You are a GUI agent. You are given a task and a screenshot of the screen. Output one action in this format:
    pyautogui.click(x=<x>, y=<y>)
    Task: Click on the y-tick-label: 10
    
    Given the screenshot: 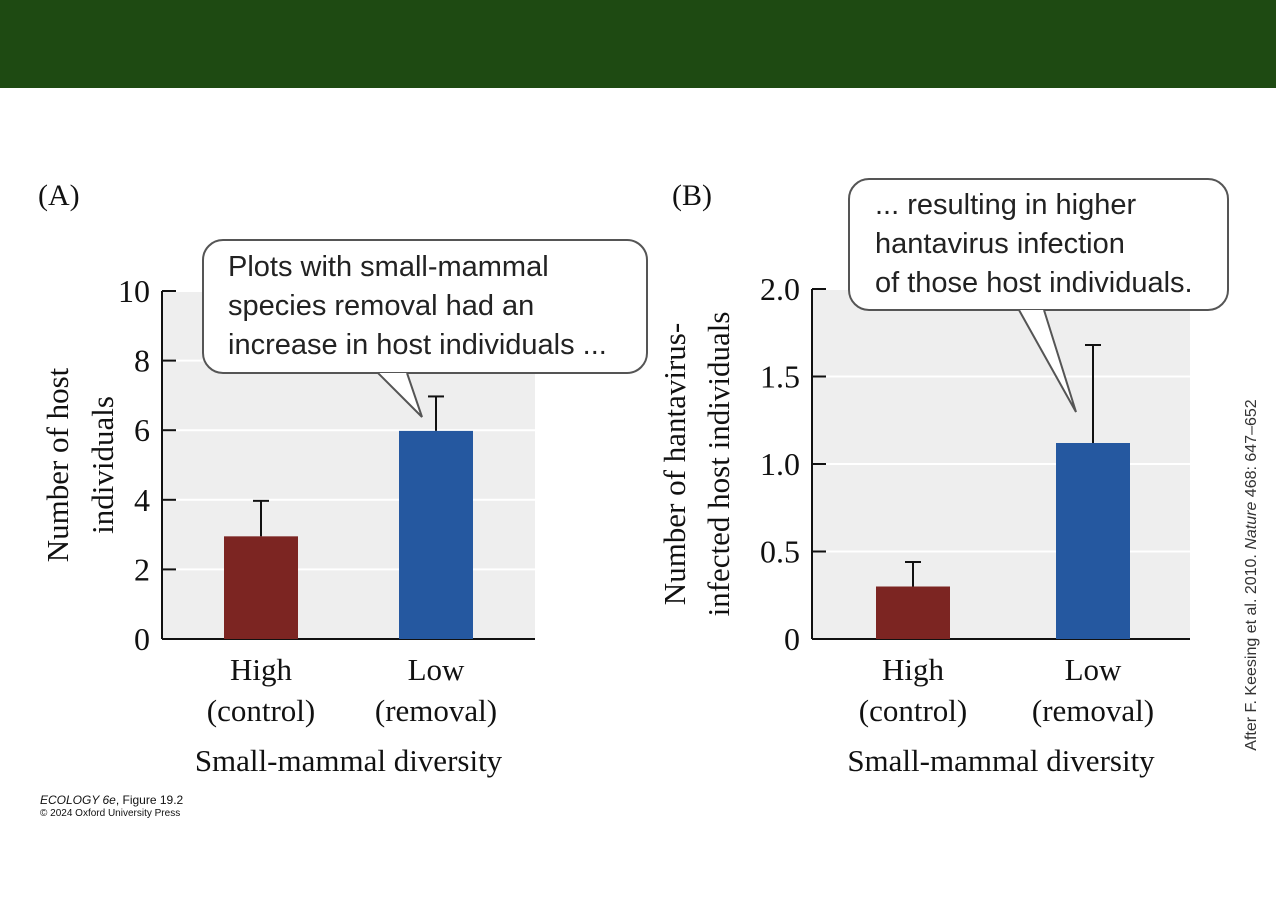 What is the action you would take?
    pyautogui.click(x=134, y=291)
    